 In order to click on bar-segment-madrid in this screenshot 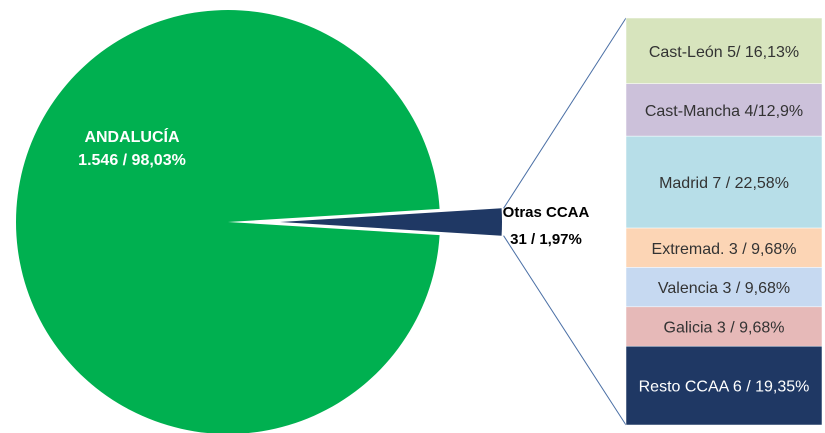, I will do `click(724, 182)`.